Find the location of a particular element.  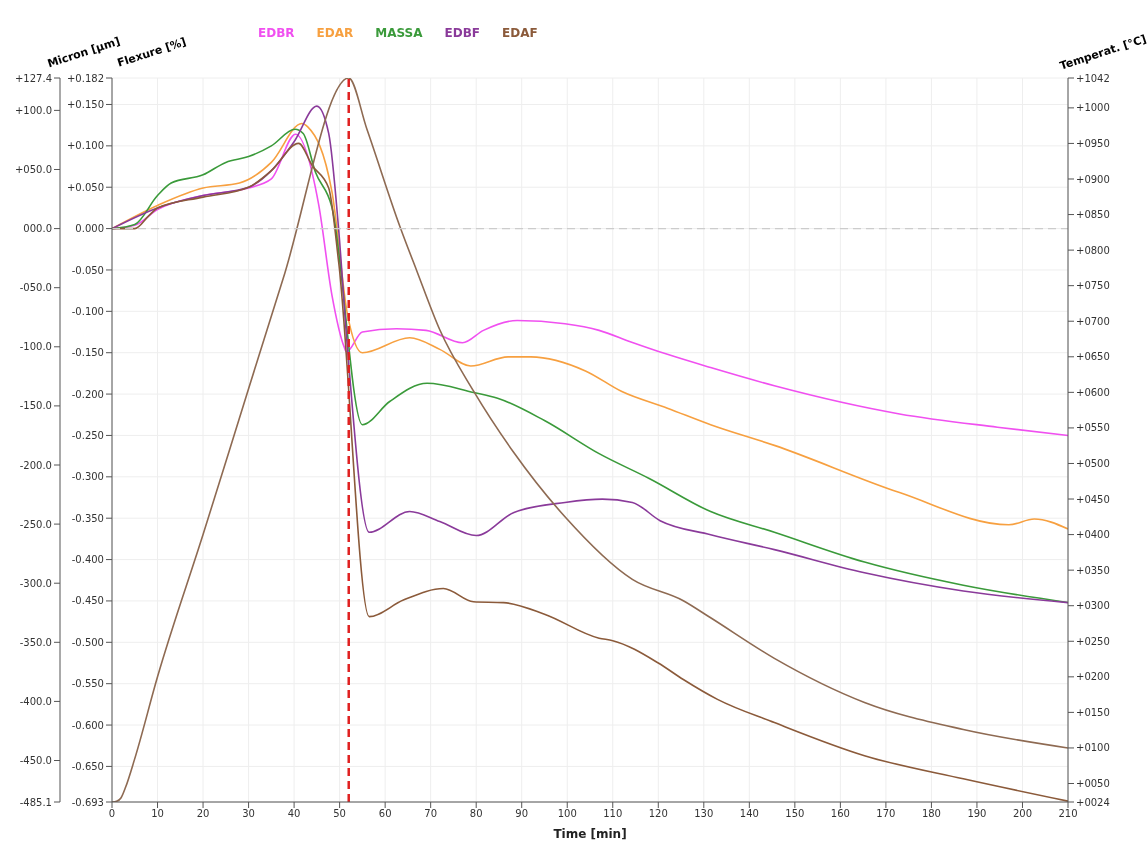

x-tick-label: 110 is located at coordinates (613, 814).